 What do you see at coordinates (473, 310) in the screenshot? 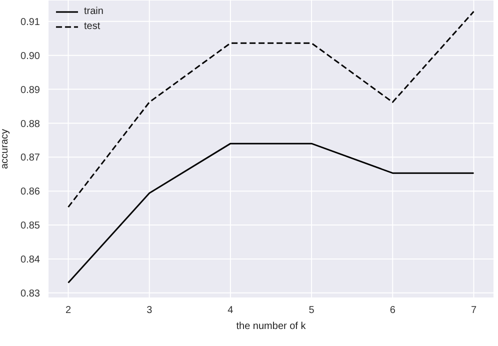
I see `x-tick-label: 7` at bounding box center [473, 310].